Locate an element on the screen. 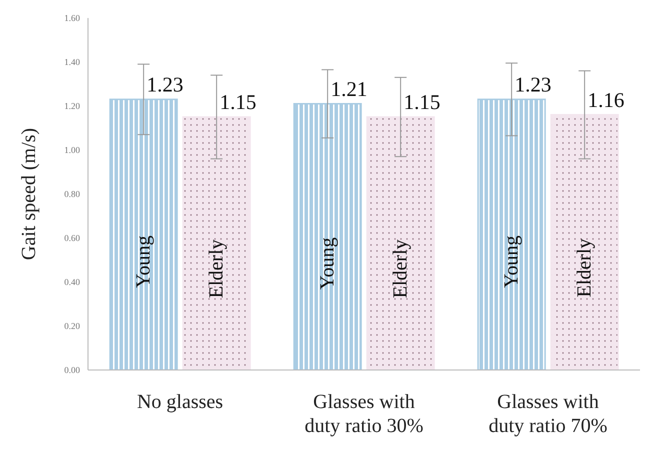  x-tick-label: Glasses with duty ratio 70% is located at coordinates (548, 414).